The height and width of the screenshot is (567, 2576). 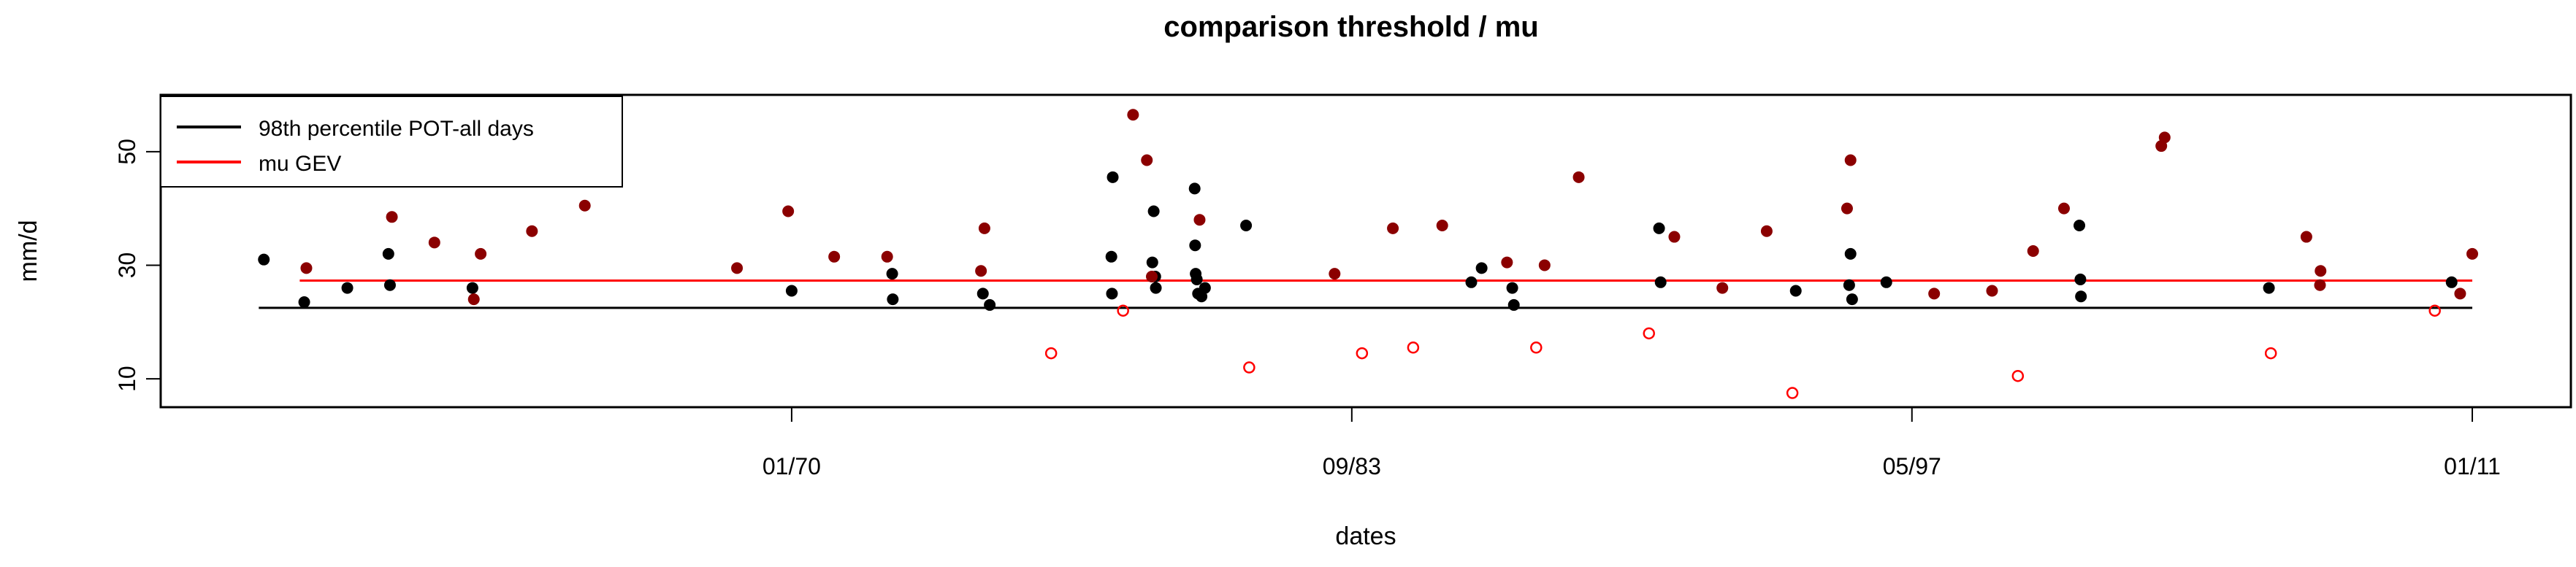 I want to click on legend-box, so click(x=391, y=142).